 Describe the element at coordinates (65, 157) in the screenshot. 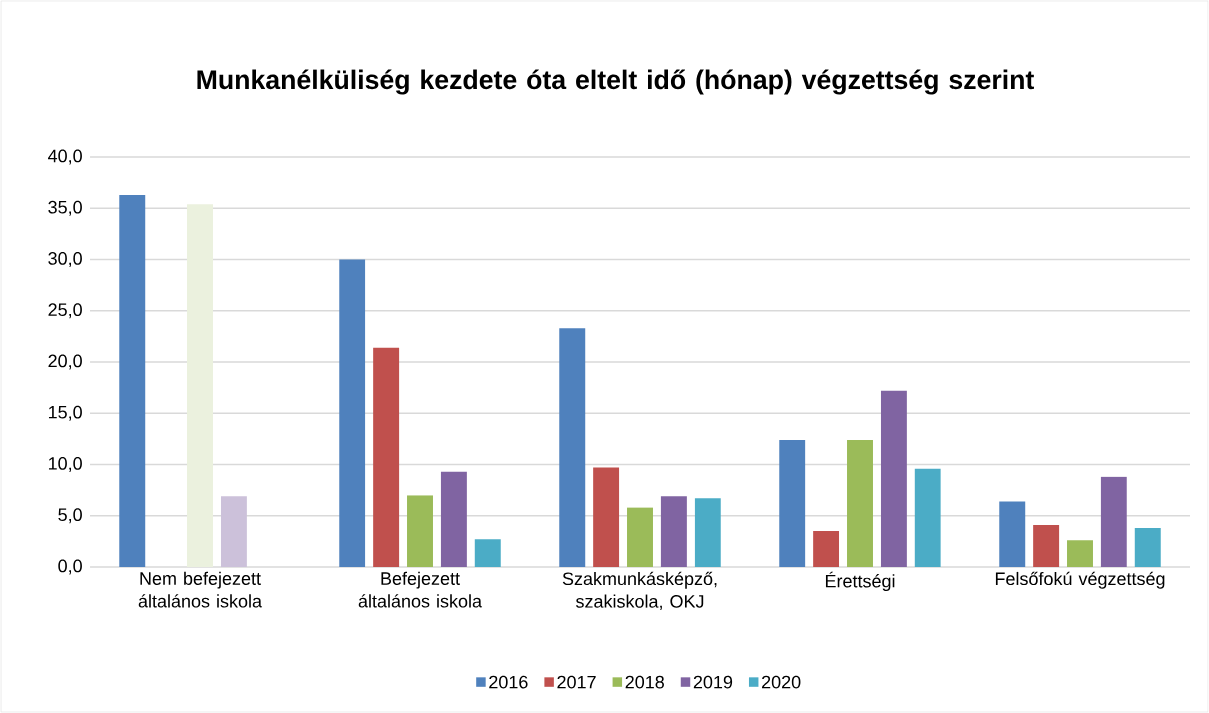

I see `y-tick-label: 40,0` at that location.